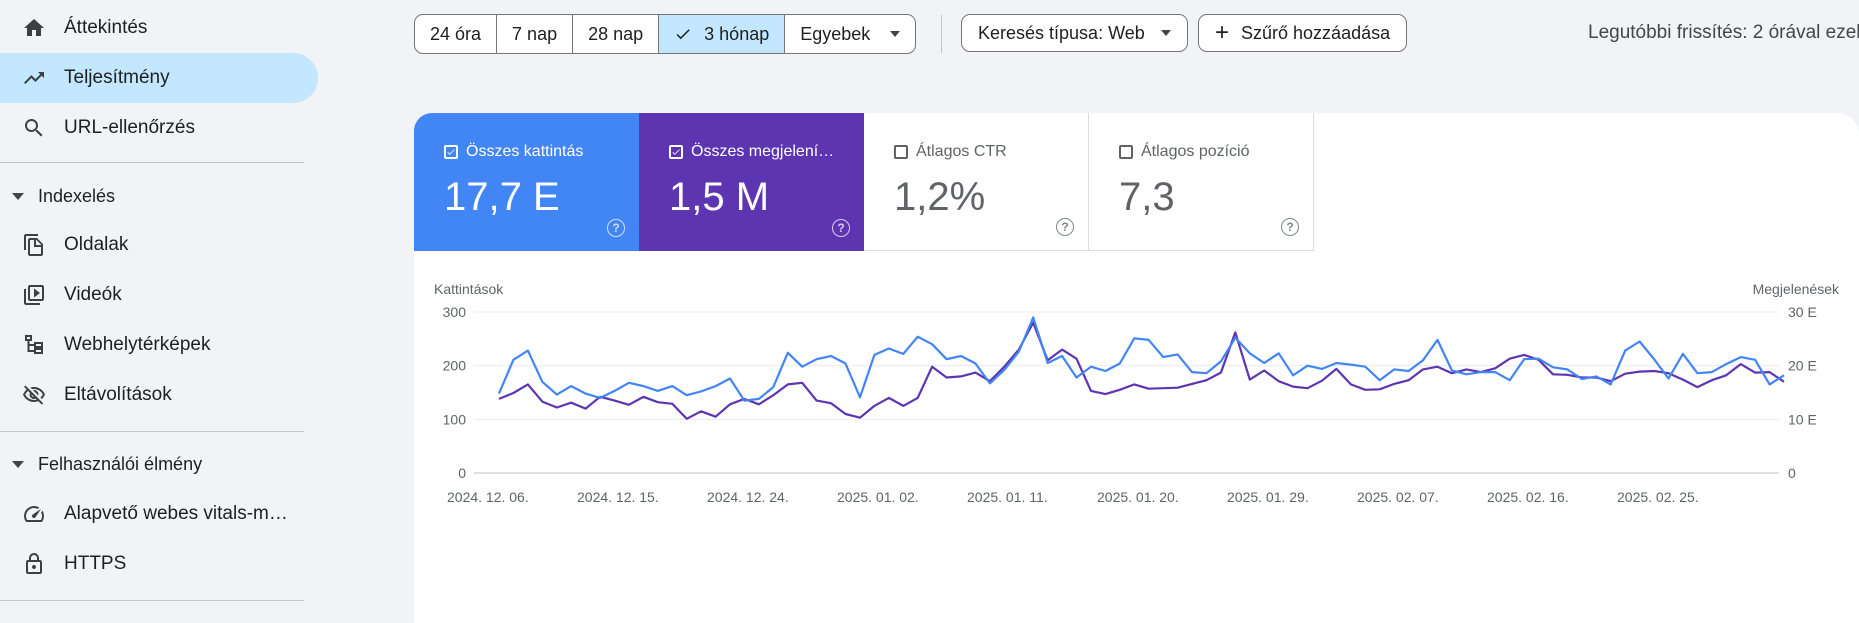 Image resolution: width=1859 pixels, height=623 pixels. What do you see at coordinates (159, 245) in the screenshot?
I see `sidebar-item-pages: Oldalak` at bounding box center [159, 245].